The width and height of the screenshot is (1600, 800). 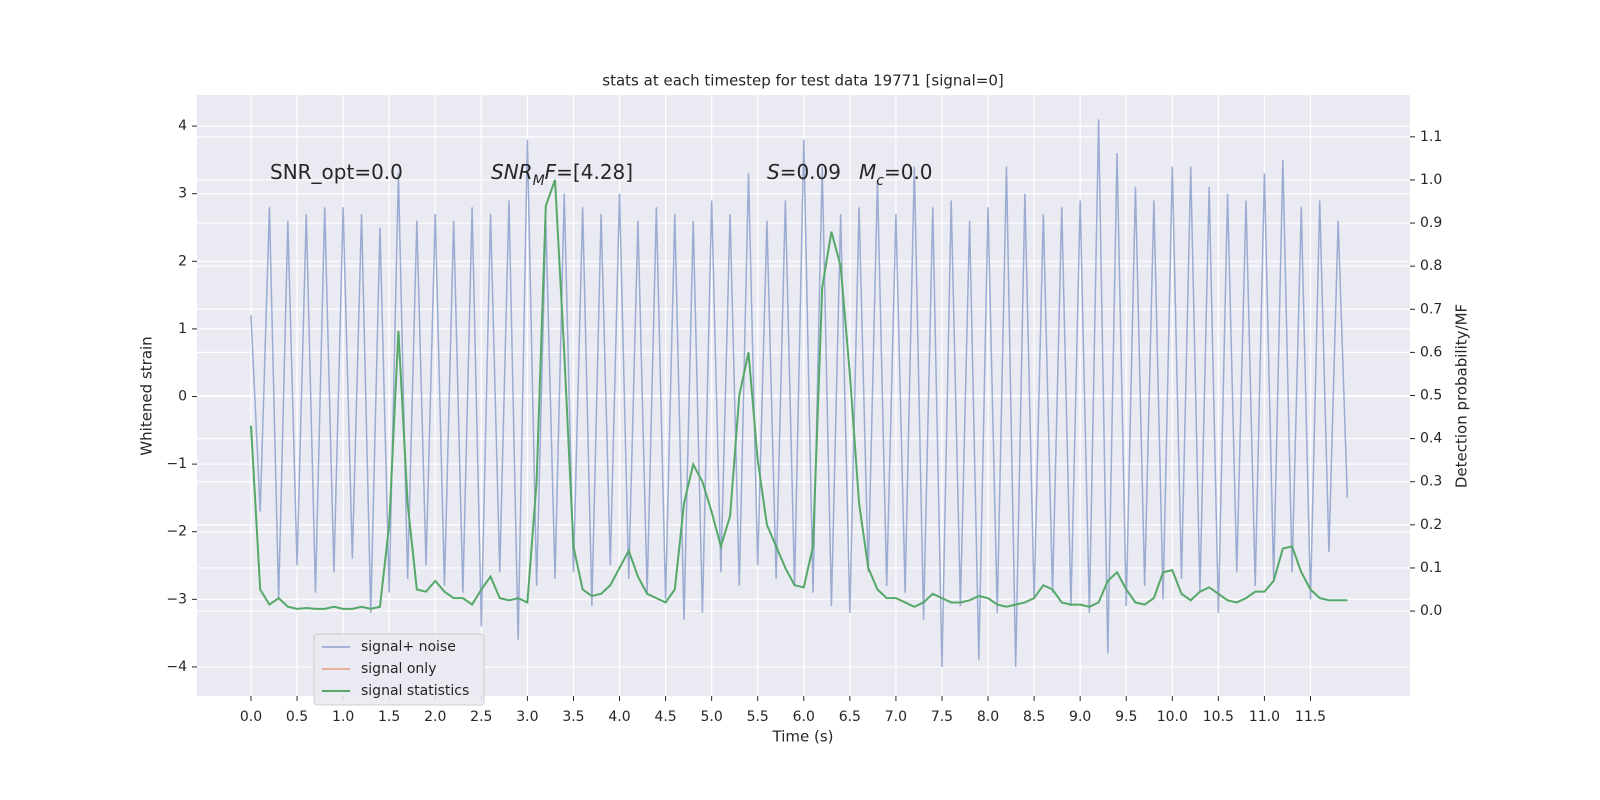 What do you see at coordinates (1080, 717) in the screenshot?
I see `x-tick-label: 9.0` at bounding box center [1080, 717].